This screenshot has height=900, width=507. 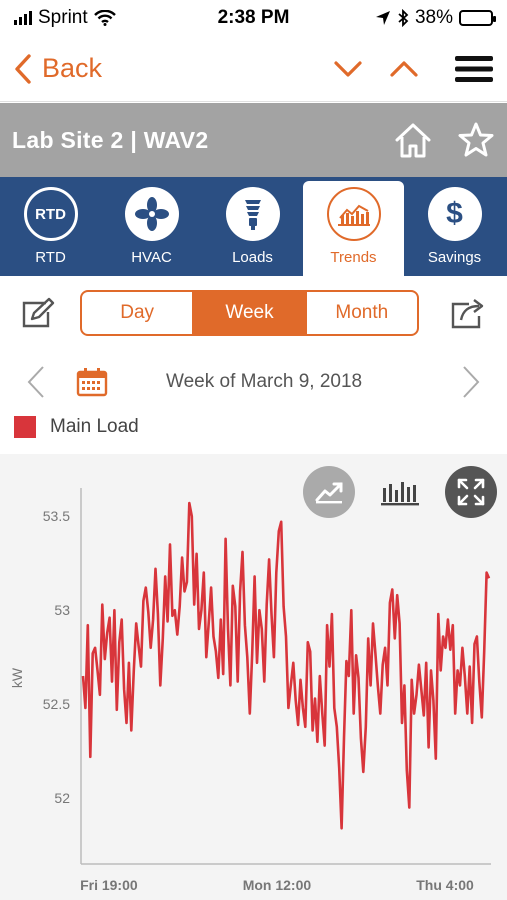 What do you see at coordinates (25, 427) in the screenshot?
I see `legend-swatch` at bounding box center [25, 427].